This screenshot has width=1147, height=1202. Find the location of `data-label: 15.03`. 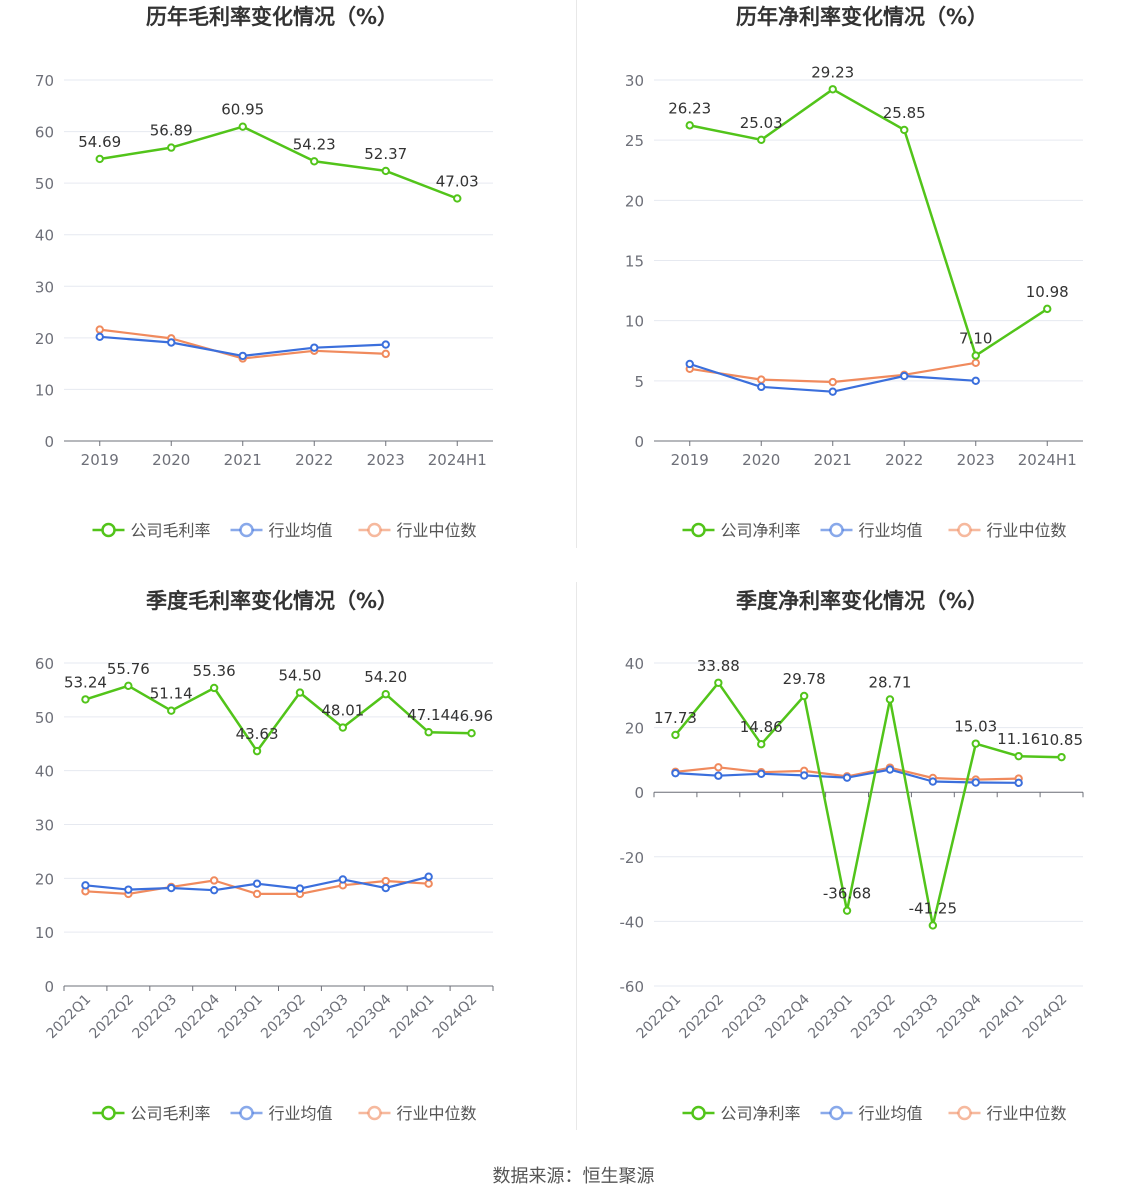

data-label: 15.03 is located at coordinates (975, 727).